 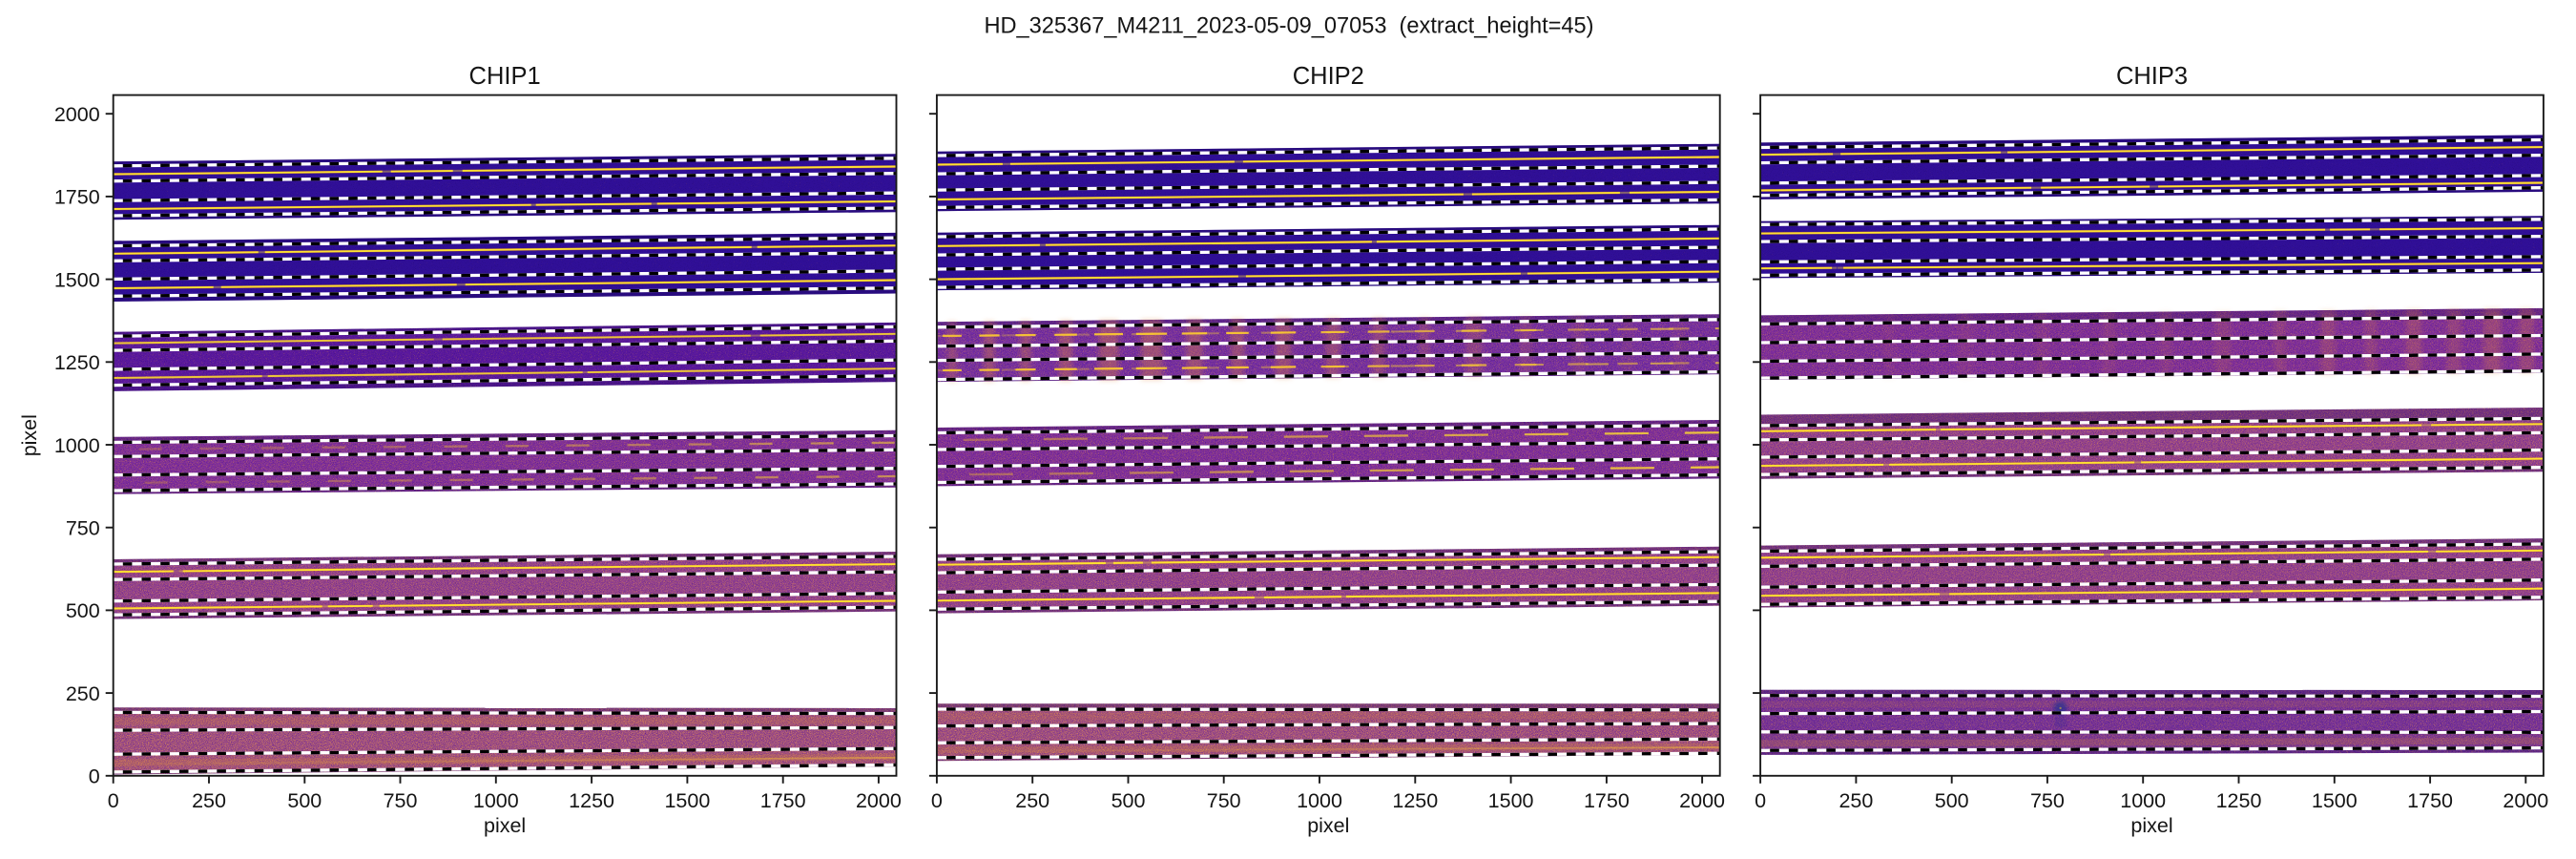 I want to click on svg-text: CHIP2, so click(x=1328, y=76).